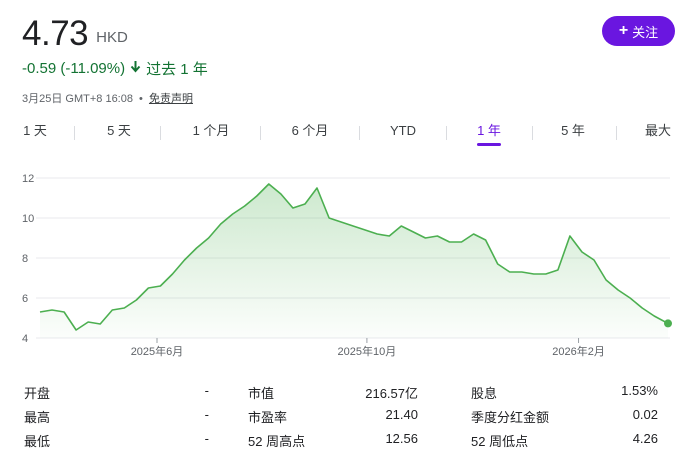 The width and height of the screenshot is (689, 471). I want to click on price-change: -0.59 (-11.09%) 过去 1 年, so click(115, 68).